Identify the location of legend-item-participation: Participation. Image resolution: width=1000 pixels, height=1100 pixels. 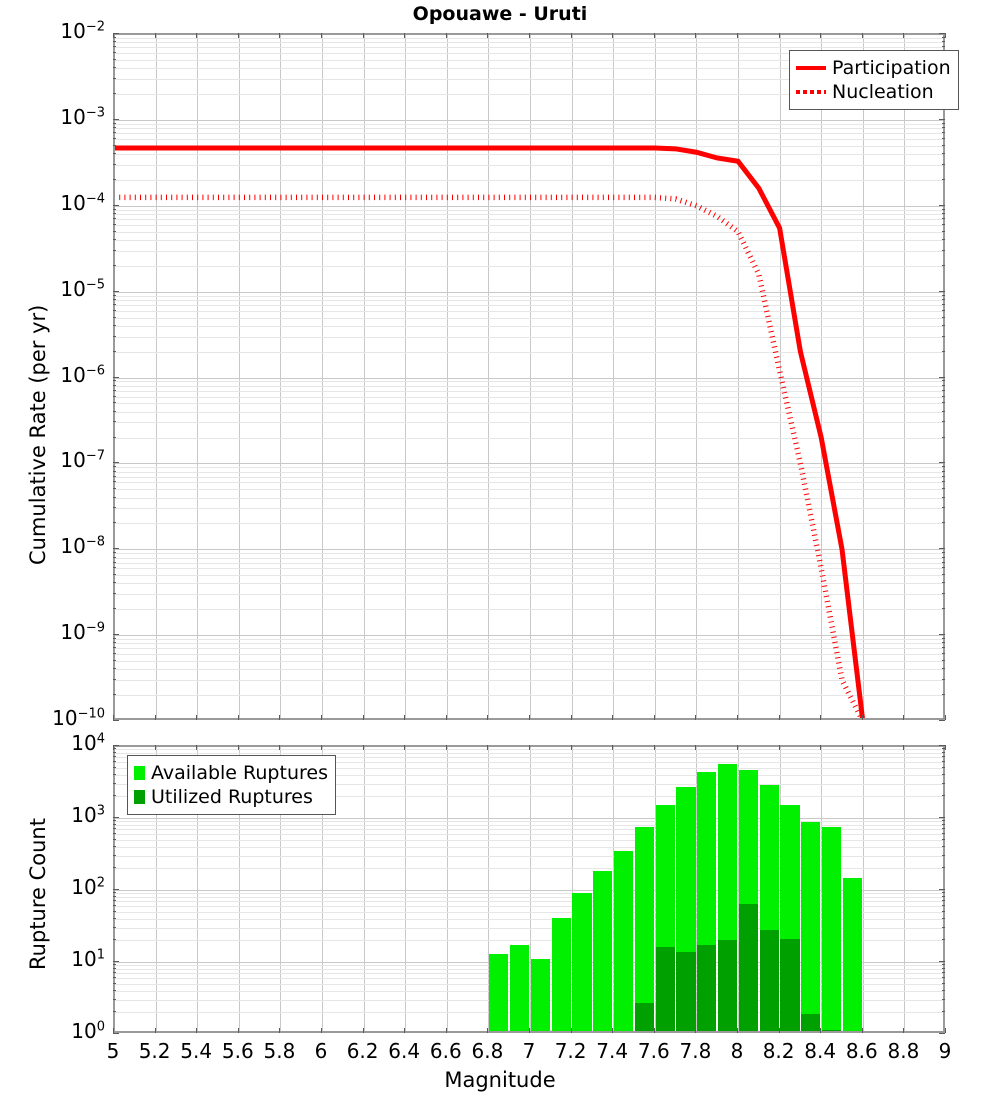
(873, 68).